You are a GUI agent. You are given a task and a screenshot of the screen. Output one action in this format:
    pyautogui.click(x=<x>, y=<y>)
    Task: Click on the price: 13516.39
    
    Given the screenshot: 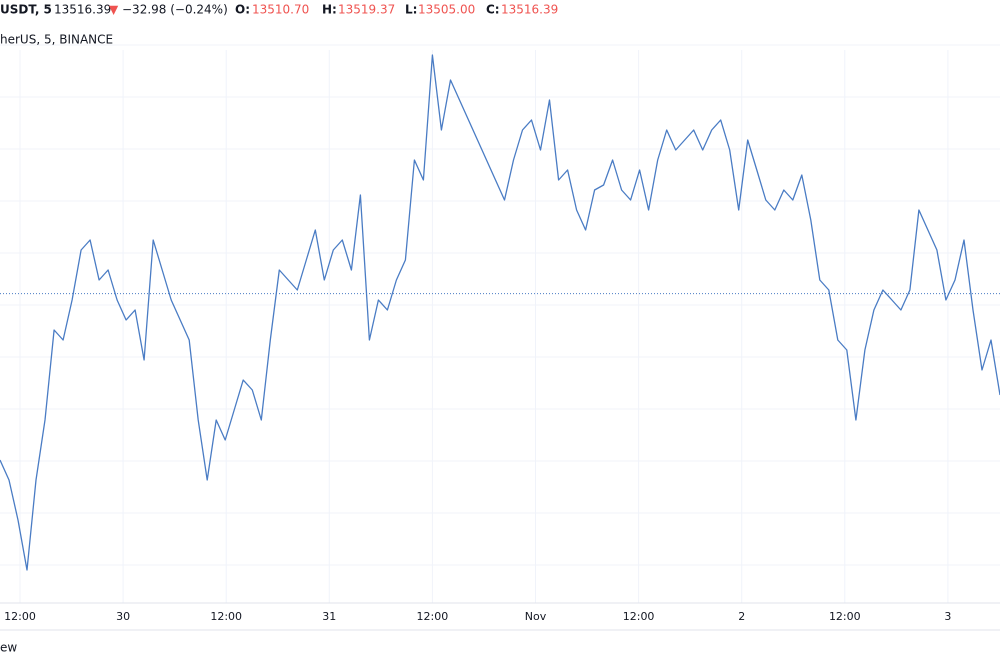 What is the action you would take?
    pyautogui.click(x=82, y=10)
    